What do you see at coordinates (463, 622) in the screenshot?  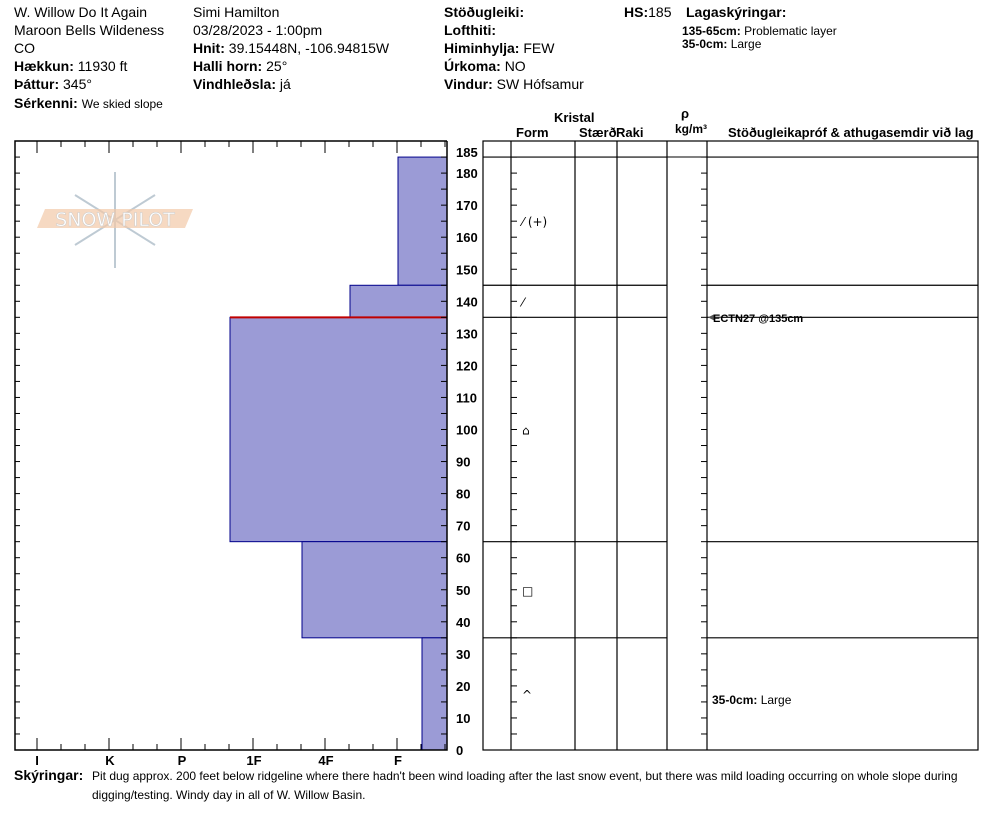 I see `depth-label: 40` at bounding box center [463, 622].